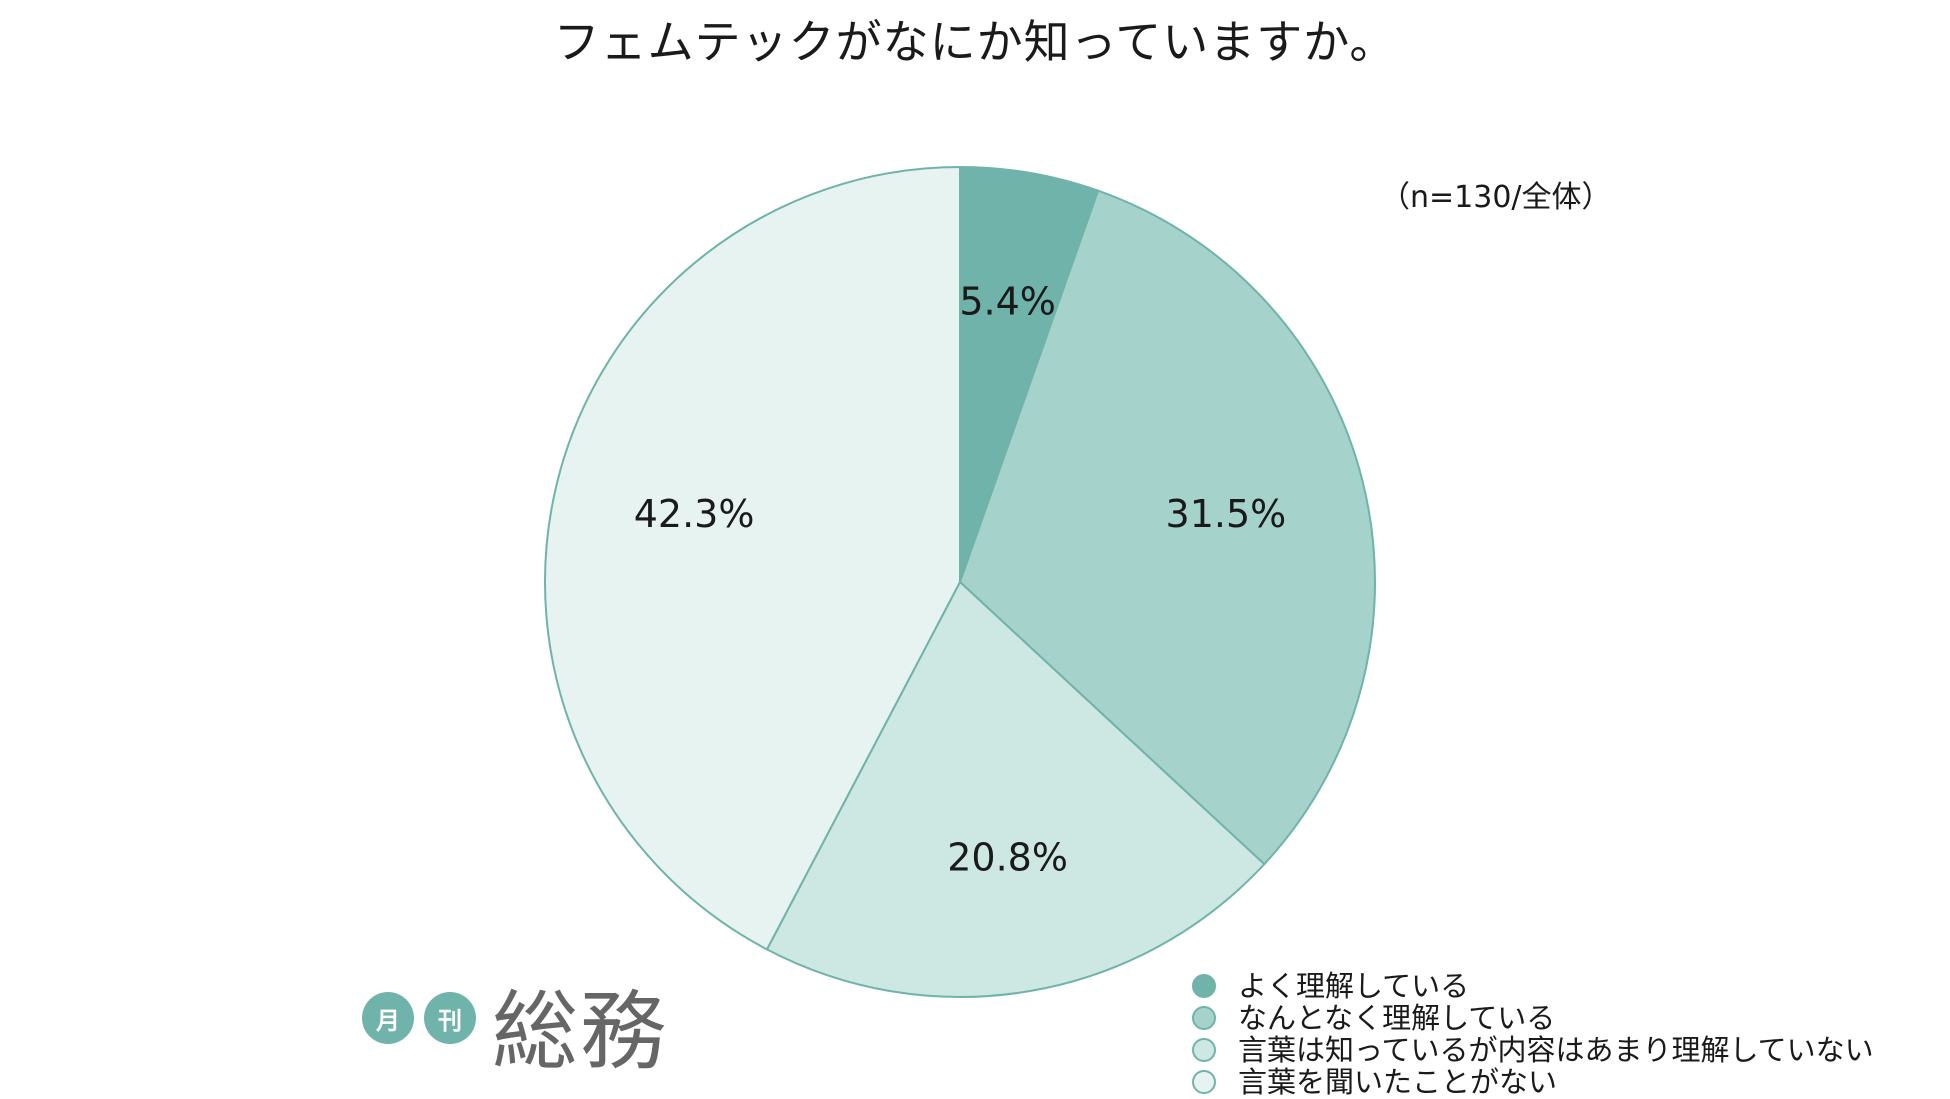 The image size is (1950, 1099). Describe the element at coordinates (1533, 986) in the screenshot. I see `legend-item: よく理解している` at that location.